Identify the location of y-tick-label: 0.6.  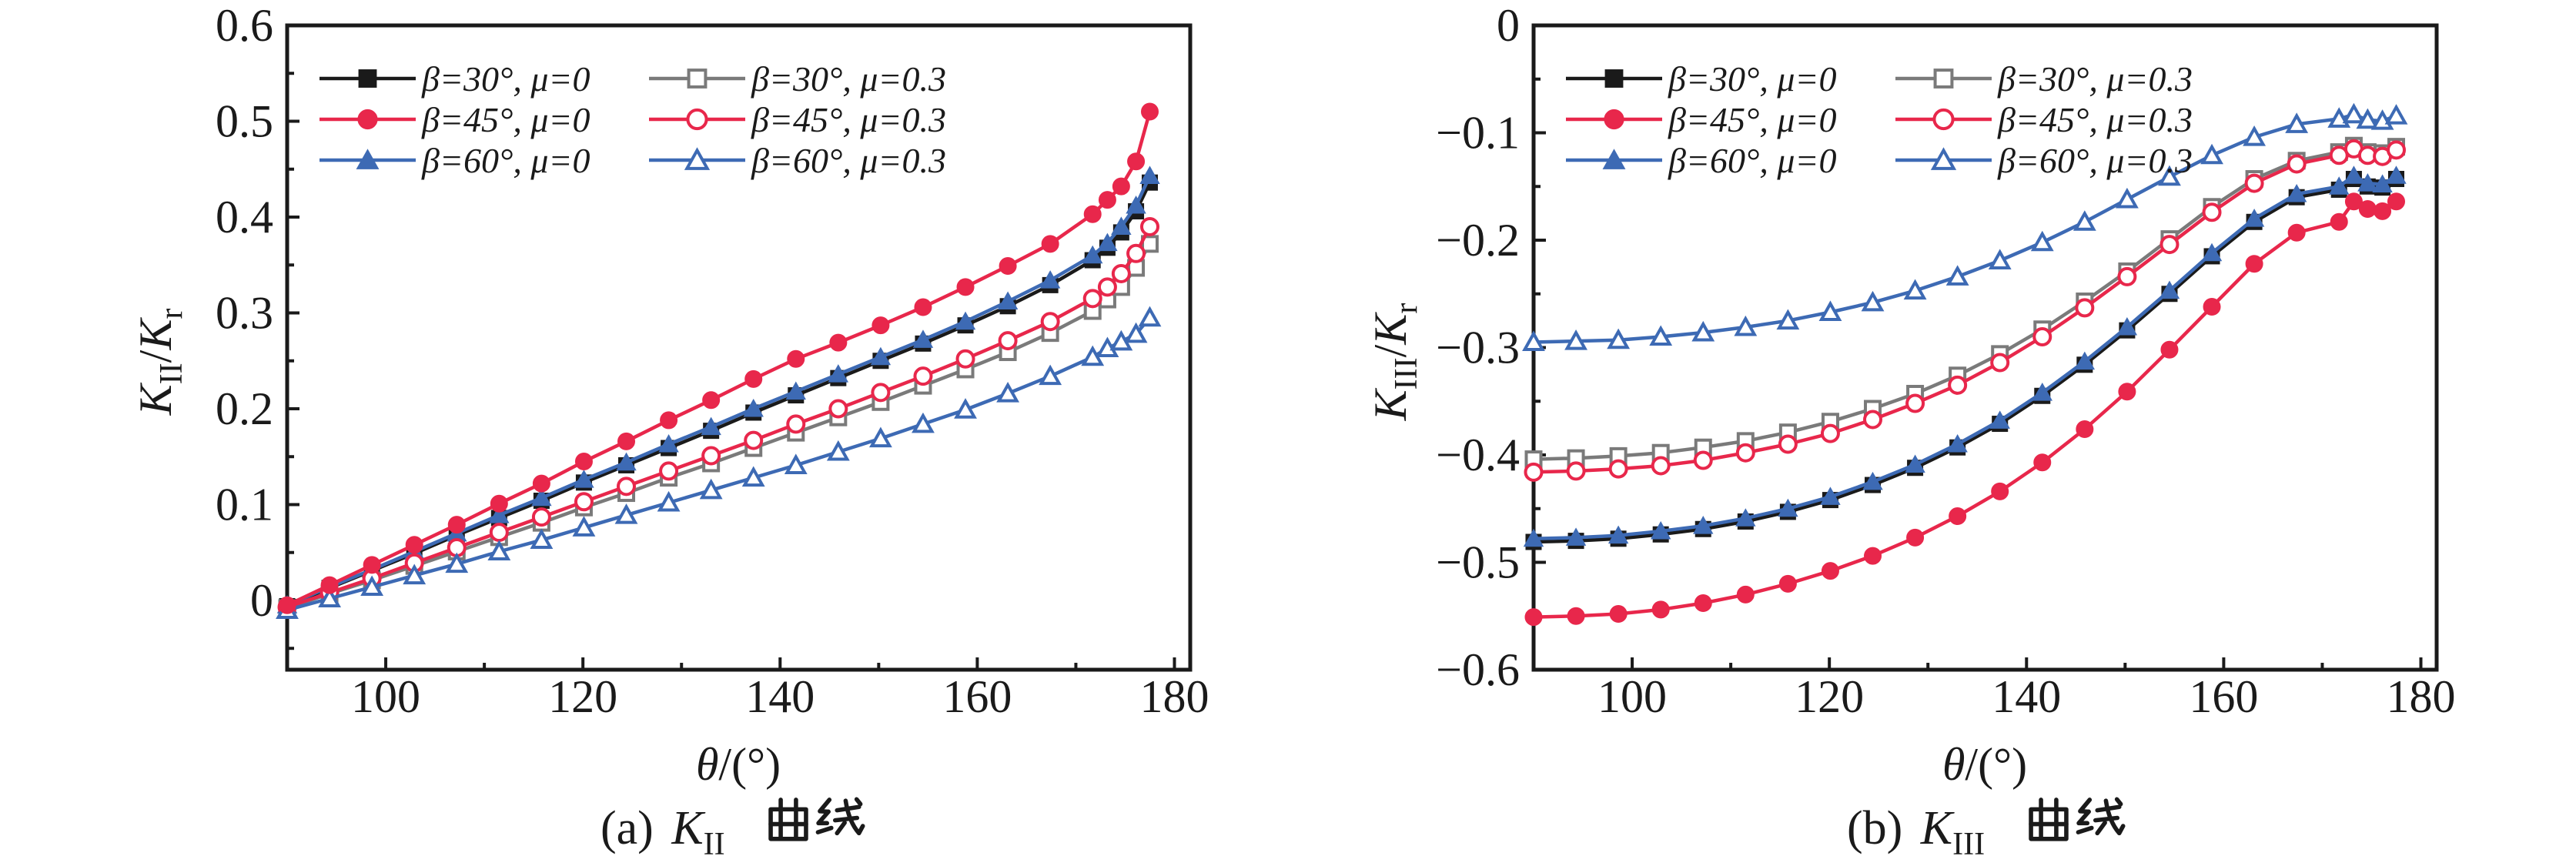
(245, 25).